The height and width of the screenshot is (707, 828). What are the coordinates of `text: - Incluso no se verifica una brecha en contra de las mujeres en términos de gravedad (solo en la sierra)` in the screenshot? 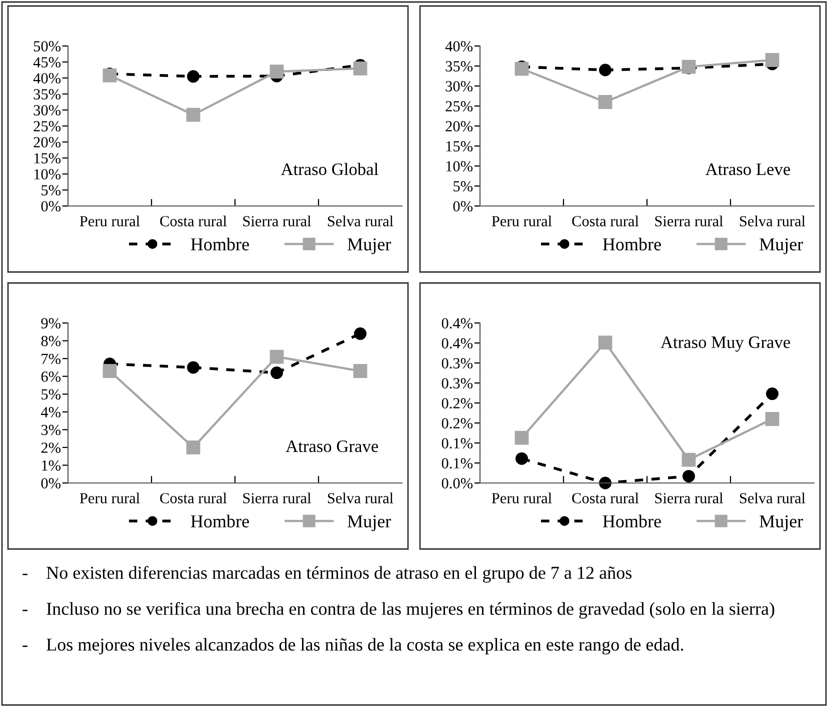 It's located at (398, 610).